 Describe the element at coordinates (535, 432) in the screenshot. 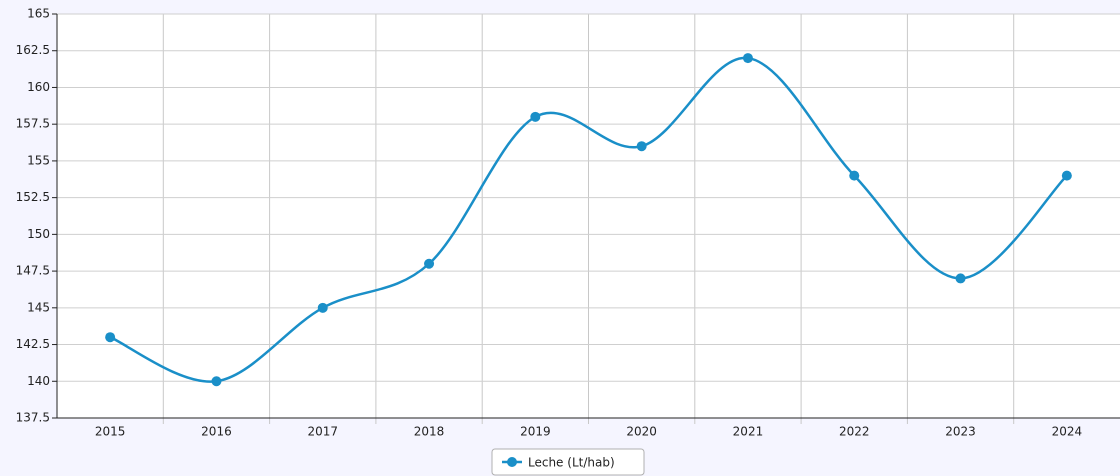

I see `x-tick-label: 2019` at that location.